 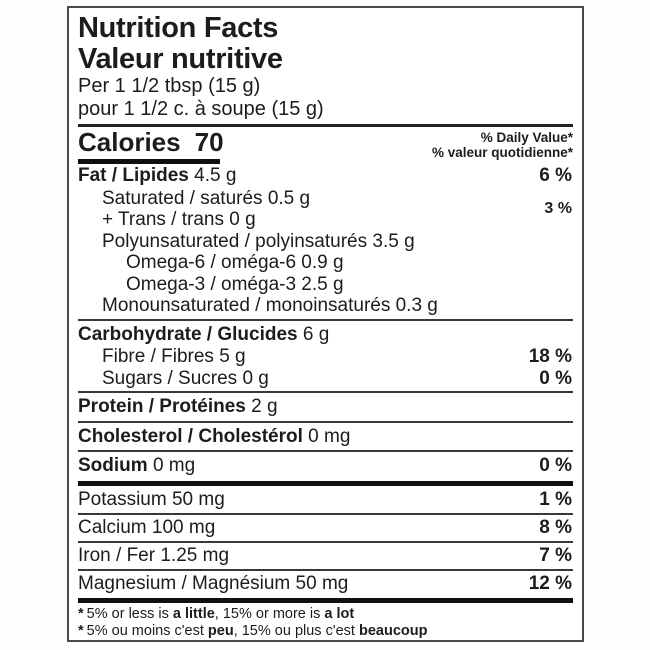 I want to click on nutrient-row-iron: Iron / Fer 1.25 mg 7 %, so click(x=325, y=556).